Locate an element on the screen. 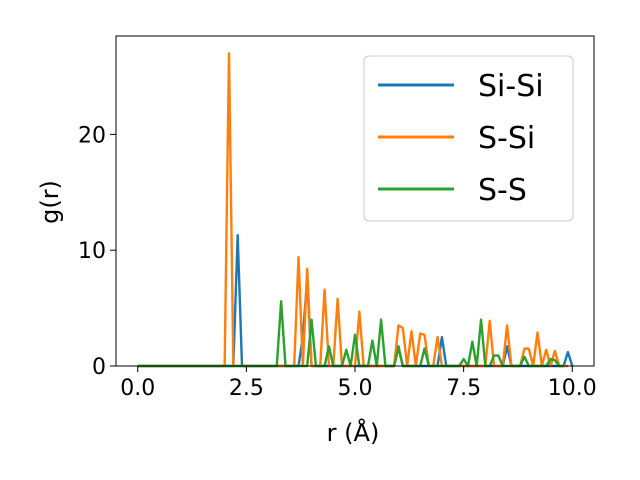 The height and width of the screenshot is (480, 640). legend-box is located at coordinates (468, 138).